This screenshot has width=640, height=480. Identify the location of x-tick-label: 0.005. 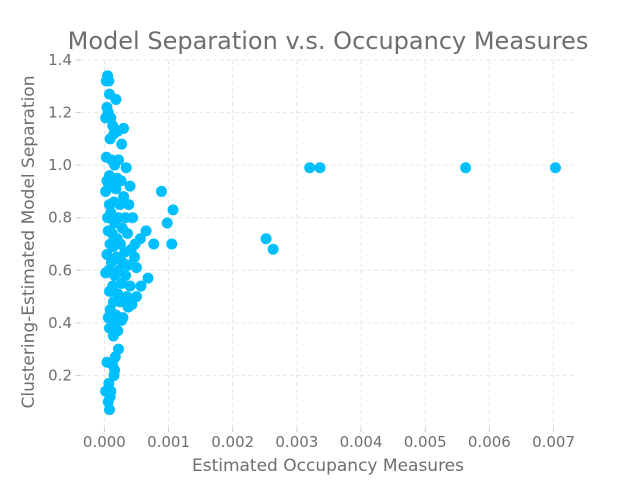
(425, 442).